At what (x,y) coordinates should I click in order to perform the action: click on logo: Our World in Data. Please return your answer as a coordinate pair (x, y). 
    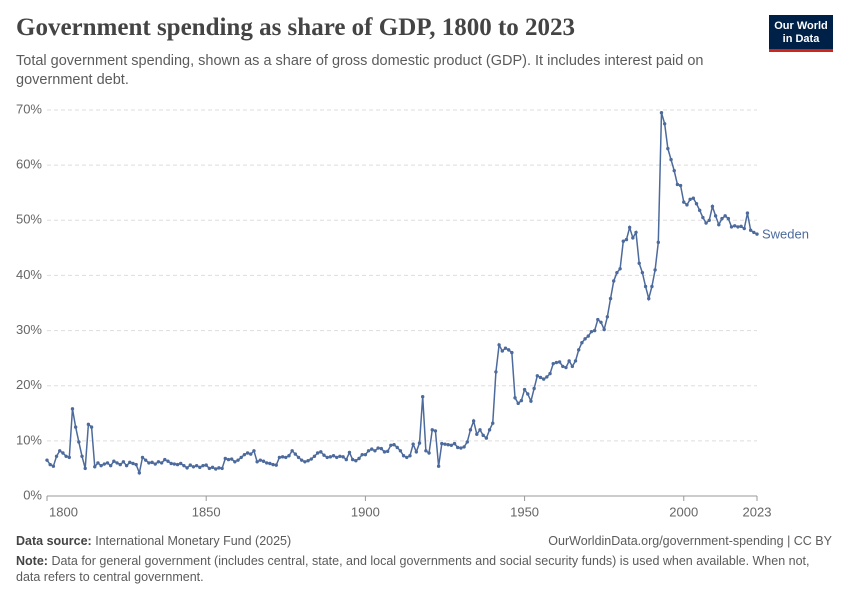
    Looking at the image, I should click on (801, 33).